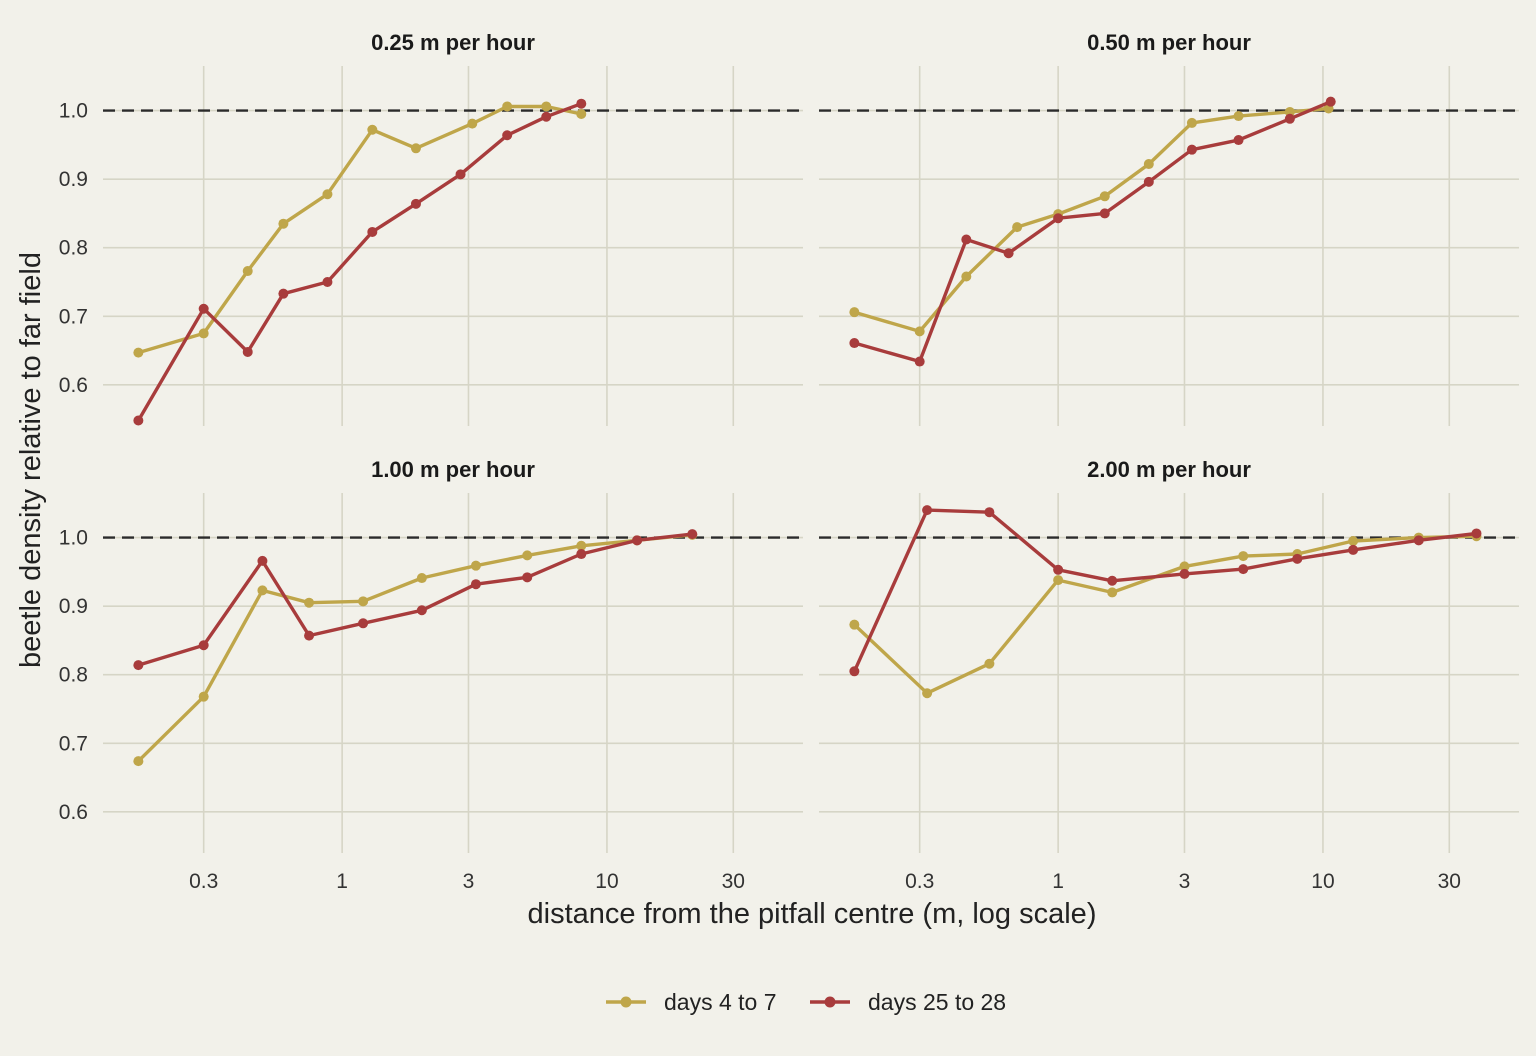 This screenshot has width=1536, height=1056. Describe the element at coordinates (453, 469) in the screenshot. I see `panel-title: 1.00 m per hour` at that location.